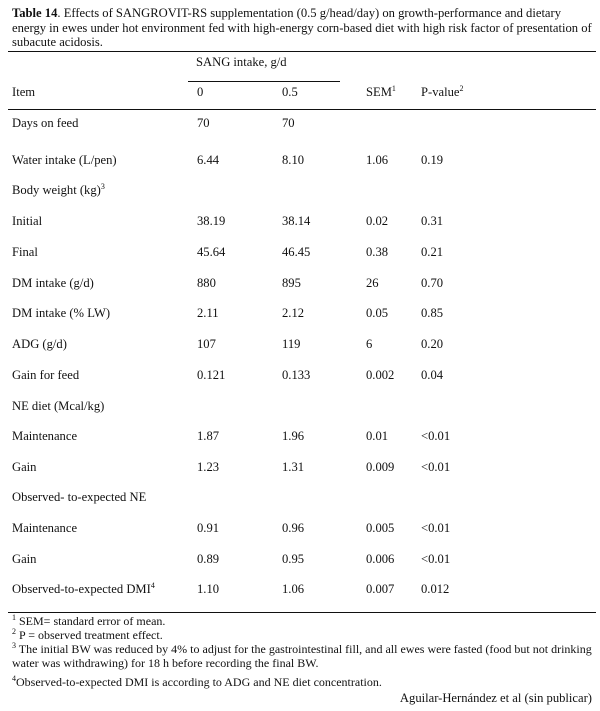 This screenshot has height=711, width=600. I want to click on cell-value: Gain, so click(24, 467).